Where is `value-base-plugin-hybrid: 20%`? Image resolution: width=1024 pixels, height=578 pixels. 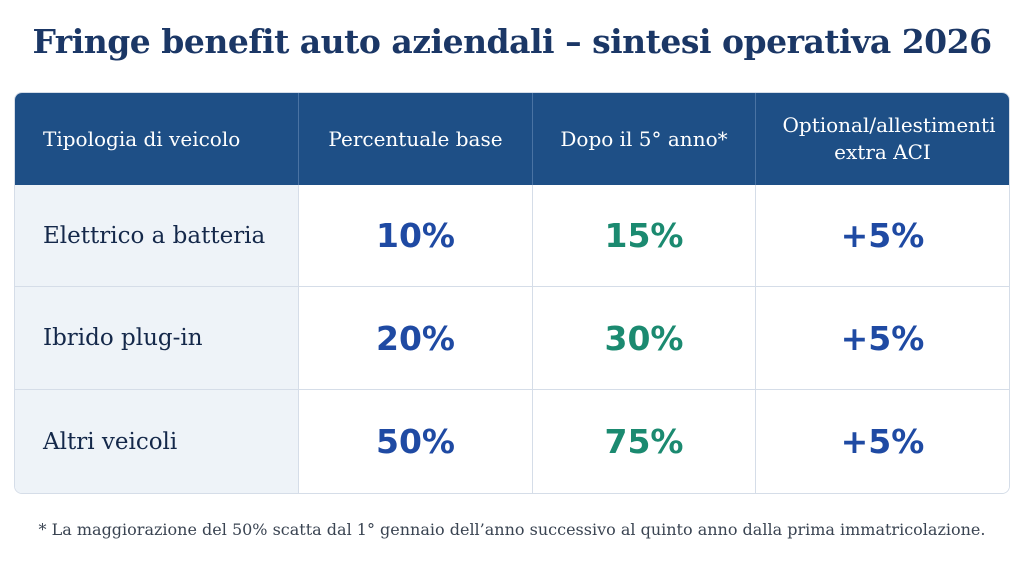
value-base-plugin-hybrid: 20% is located at coordinates (416, 338).